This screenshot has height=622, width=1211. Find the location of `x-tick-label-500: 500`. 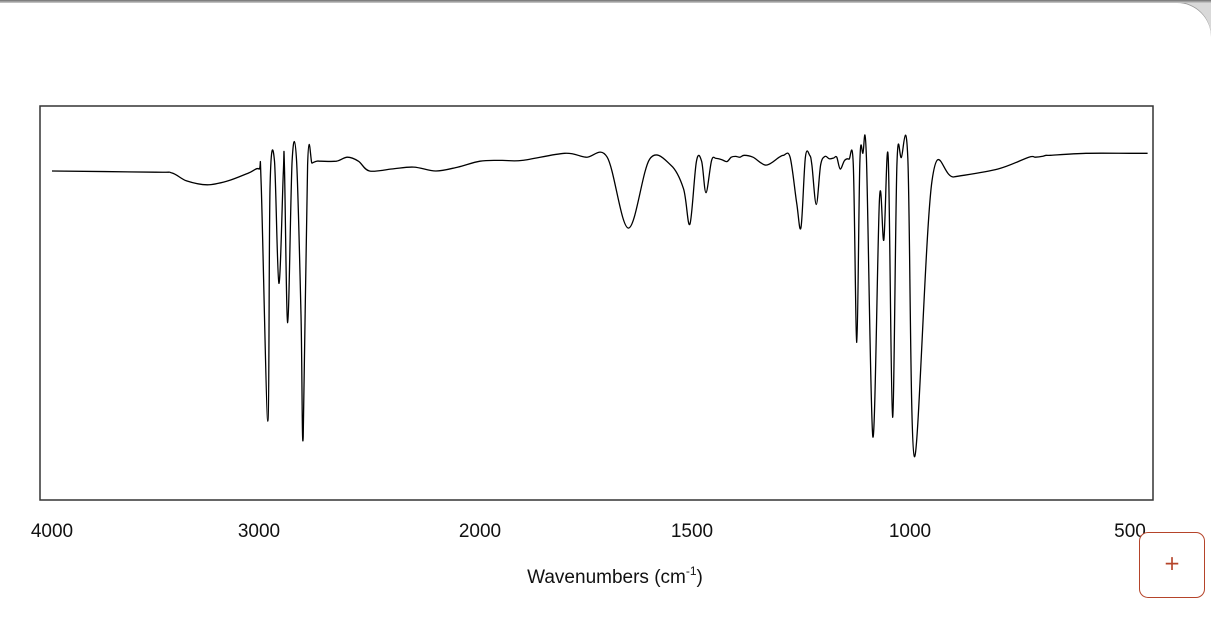

x-tick-label-500: 500 is located at coordinates (1130, 531).